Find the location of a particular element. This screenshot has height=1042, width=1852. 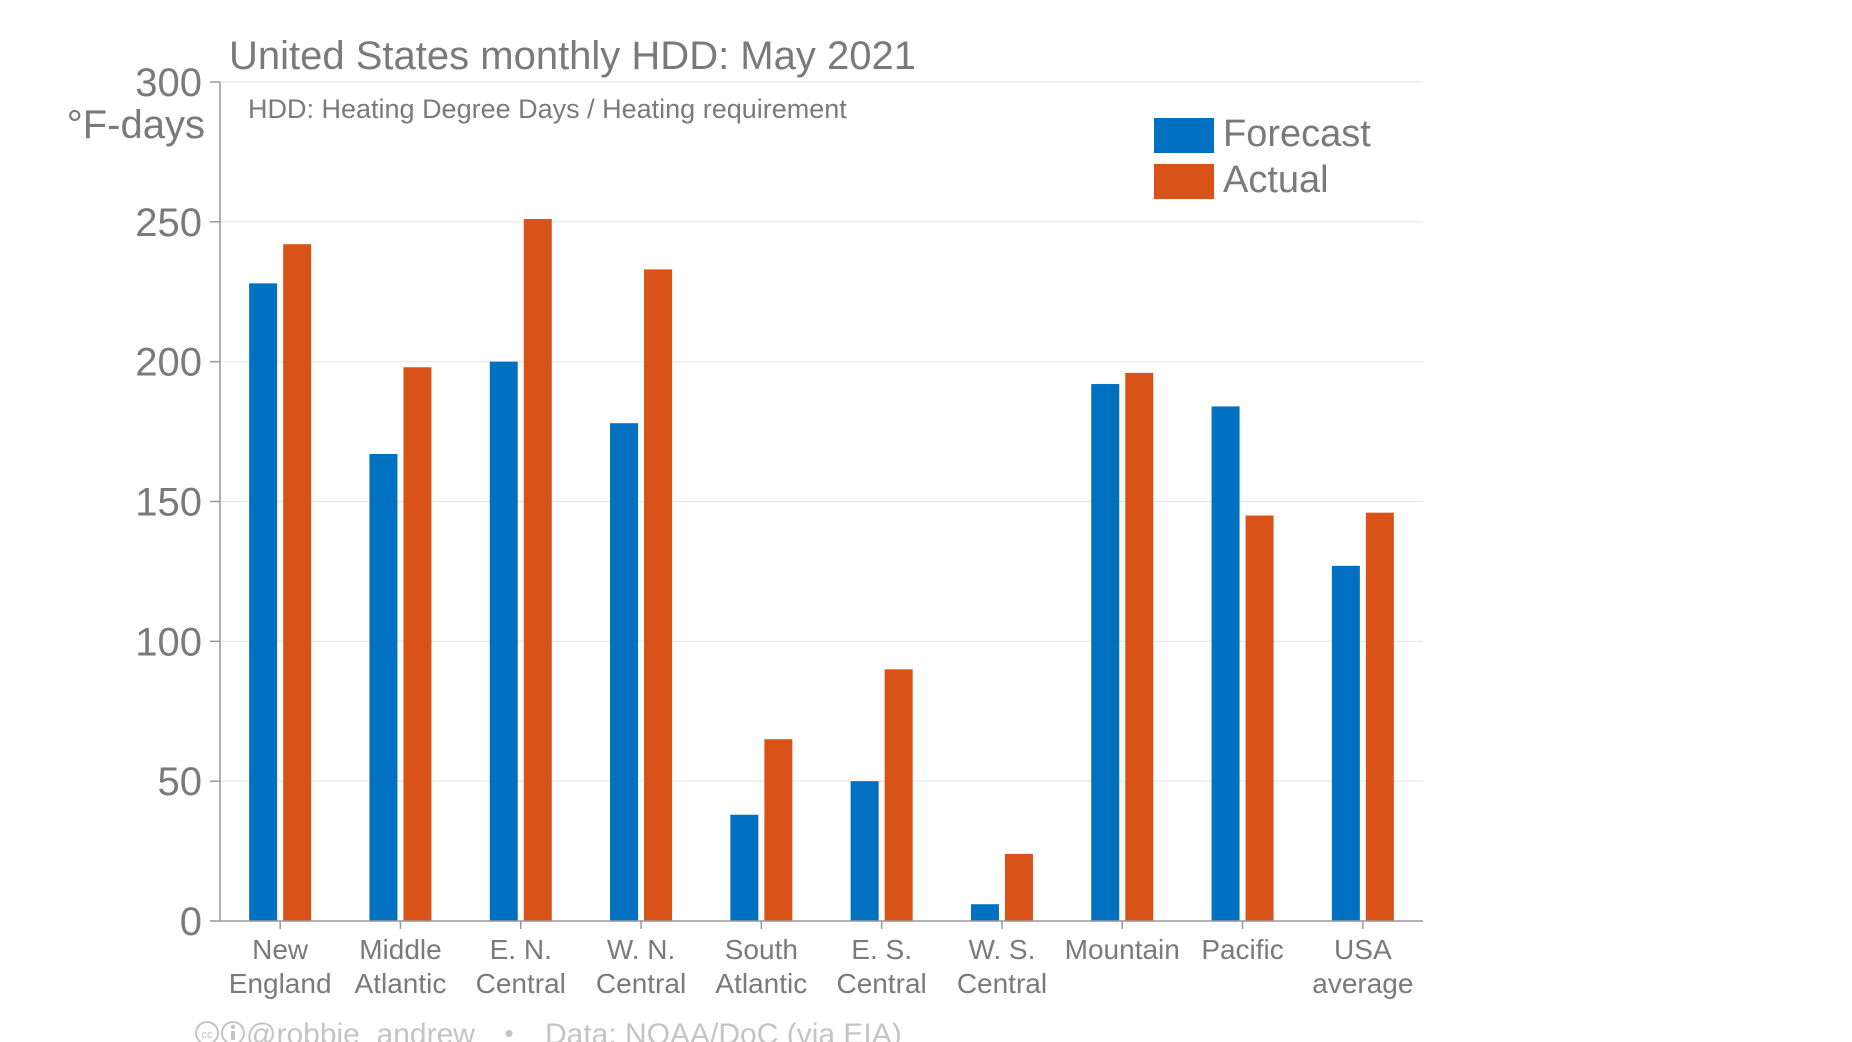

legend-label-actual: Actual is located at coordinates (1276, 180).